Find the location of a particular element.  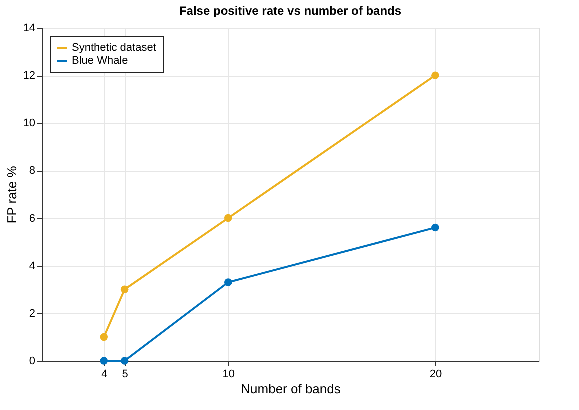

legend-label: Synthetic dataset is located at coordinates (114, 48).